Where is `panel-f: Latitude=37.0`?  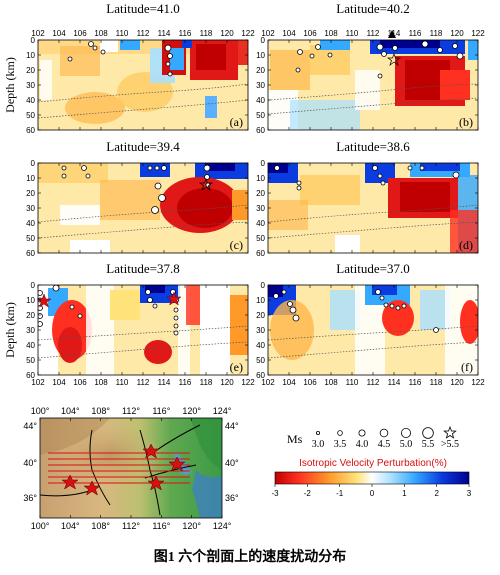 panel-f: Latitude=37.0 is located at coordinates (373, 318).